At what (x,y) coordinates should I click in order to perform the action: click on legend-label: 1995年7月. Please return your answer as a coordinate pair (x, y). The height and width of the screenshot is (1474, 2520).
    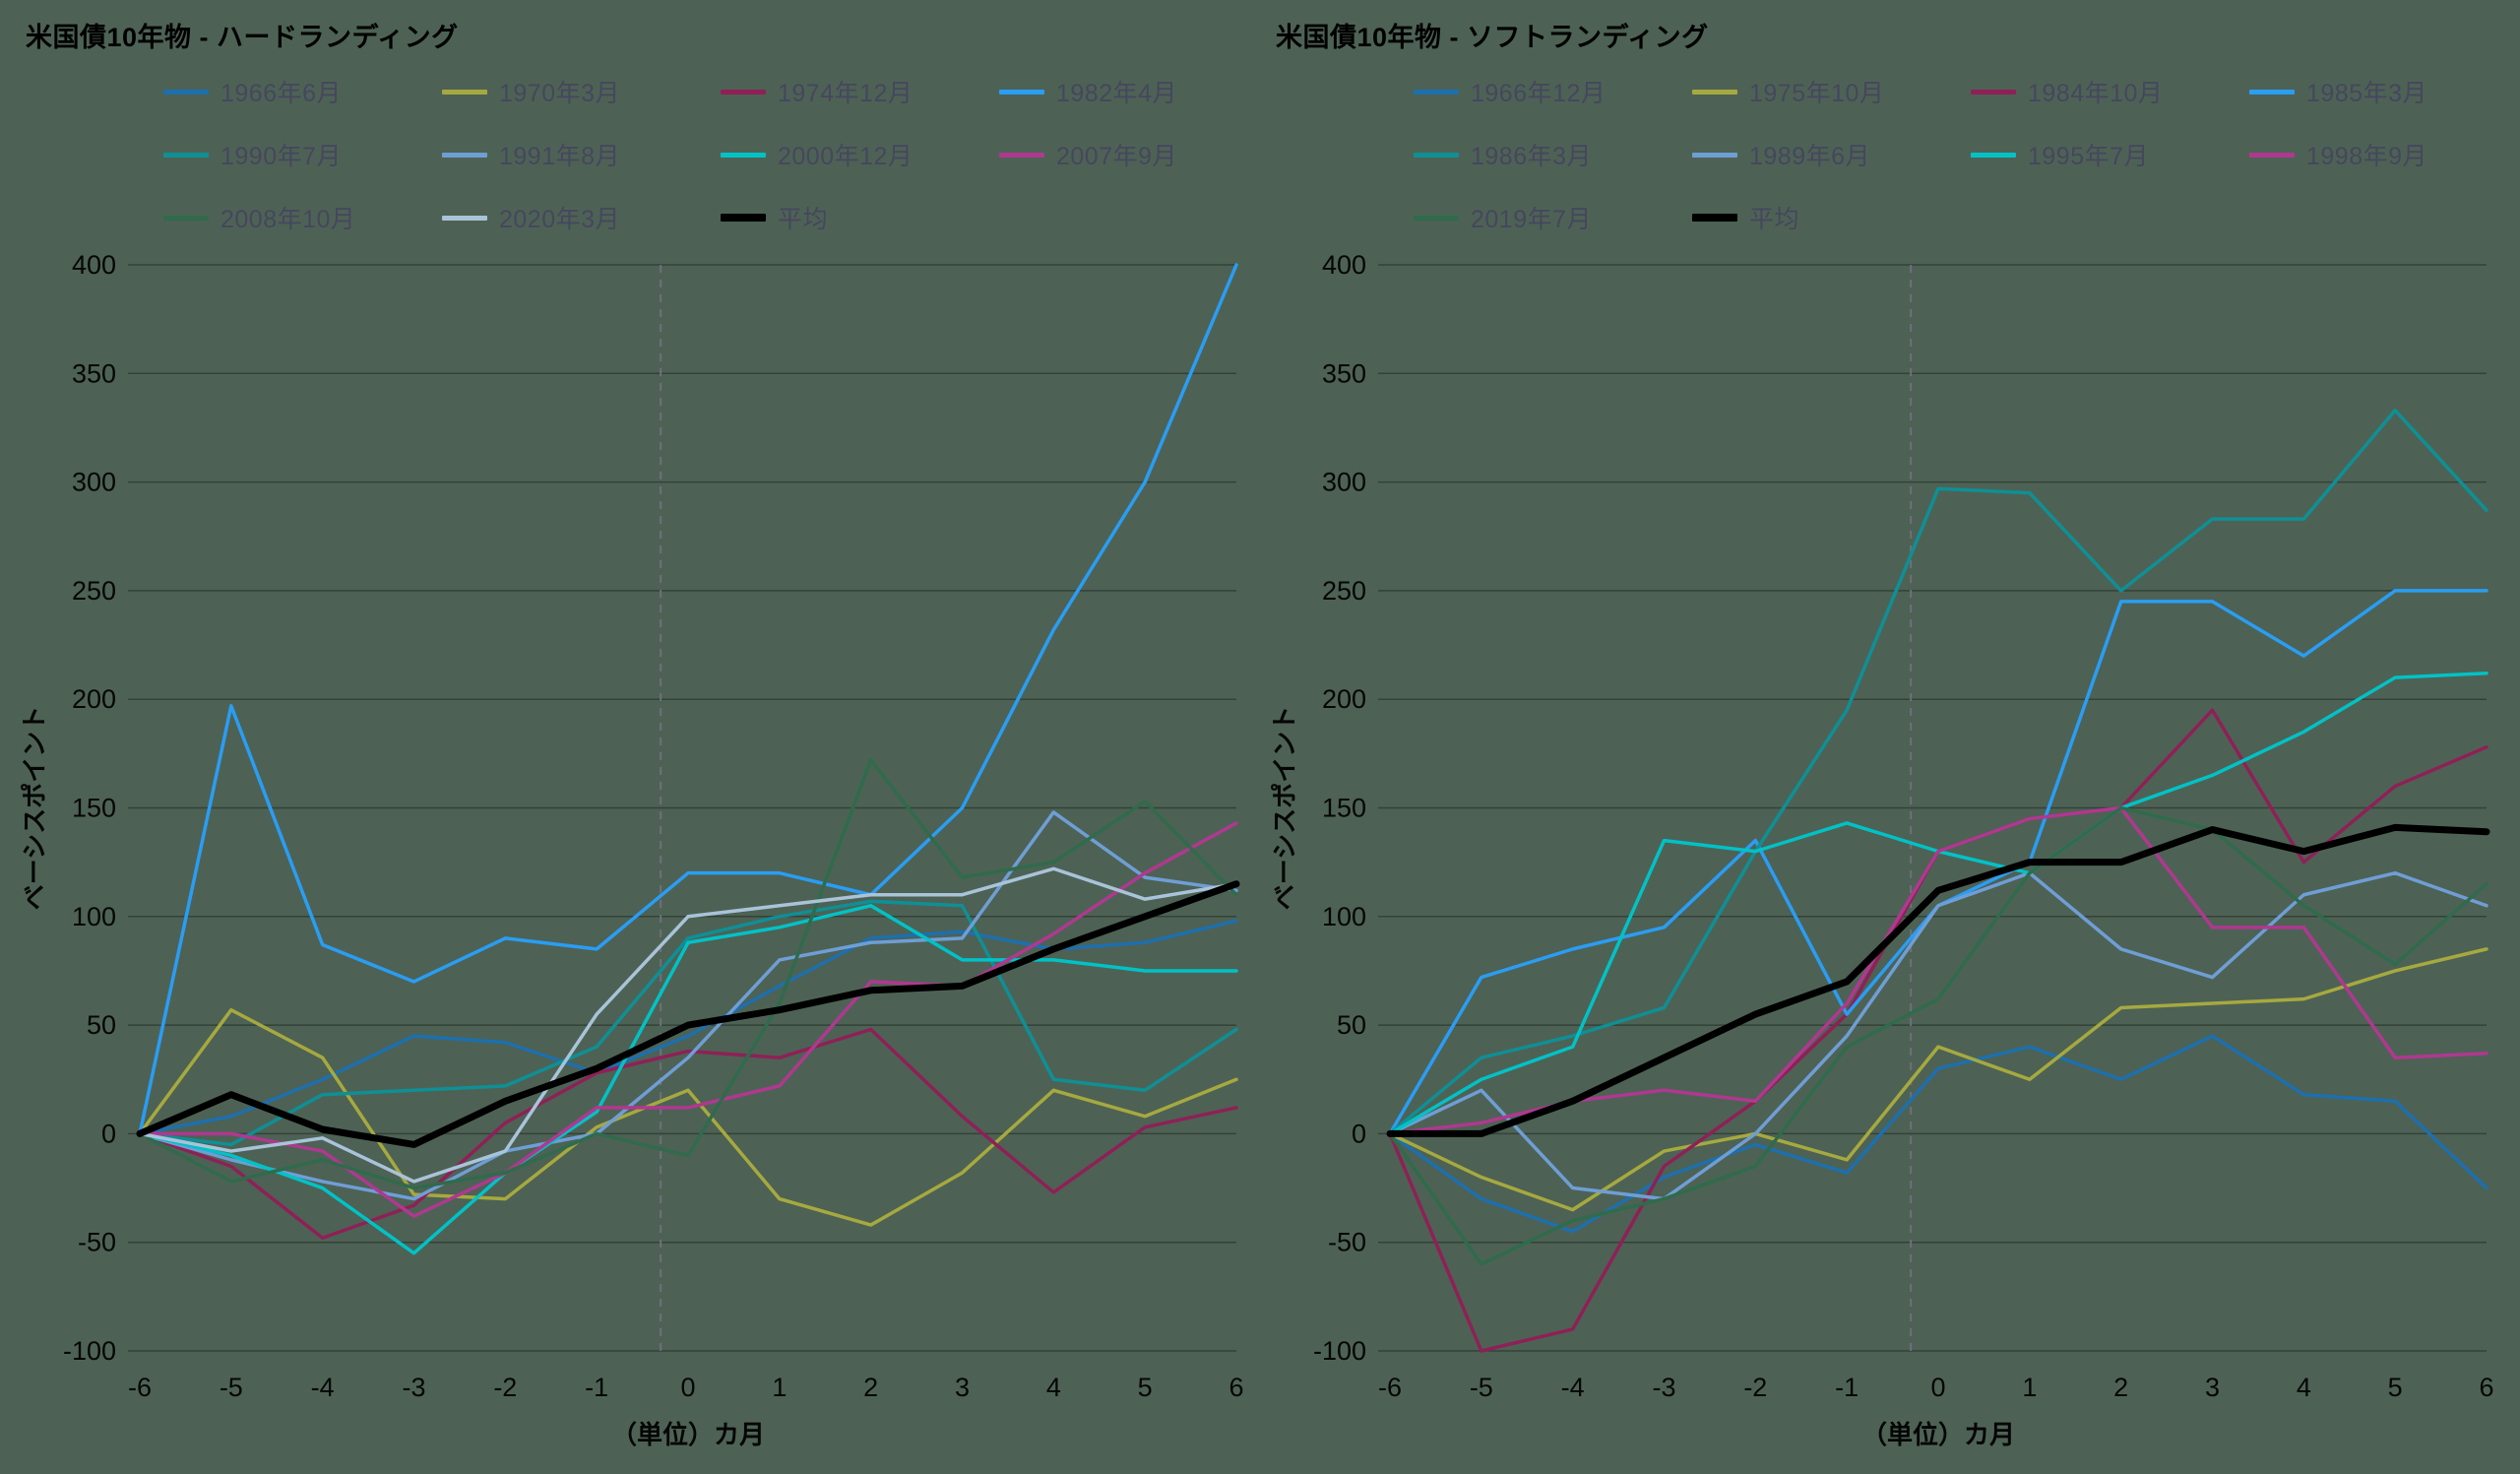
    Looking at the image, I should click on (2089, 156).